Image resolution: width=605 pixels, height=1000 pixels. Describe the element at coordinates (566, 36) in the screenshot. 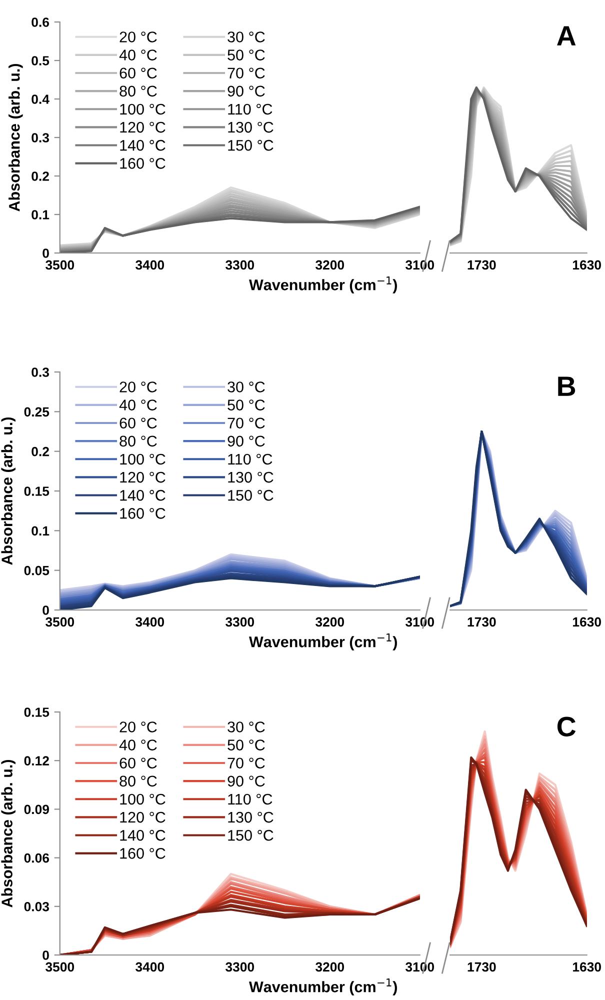

I see `chart-title: A` at that location.